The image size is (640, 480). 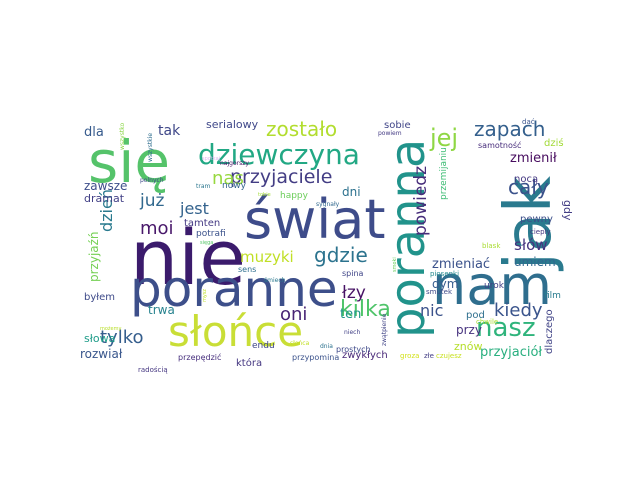 I want to click on word-gdy: gdy, so click(x=567, y=210).